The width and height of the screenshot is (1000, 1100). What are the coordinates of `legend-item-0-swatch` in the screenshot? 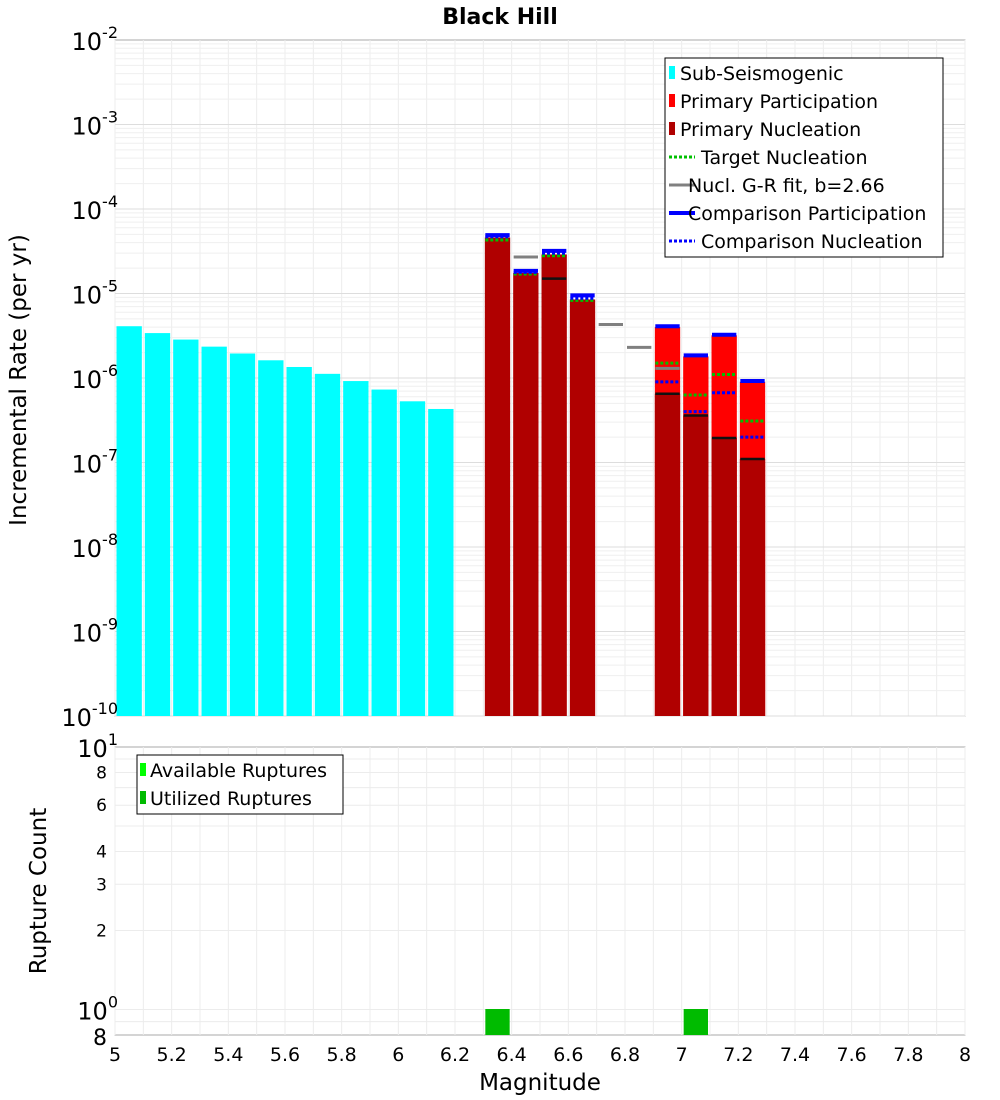 It's located at (672, 72).